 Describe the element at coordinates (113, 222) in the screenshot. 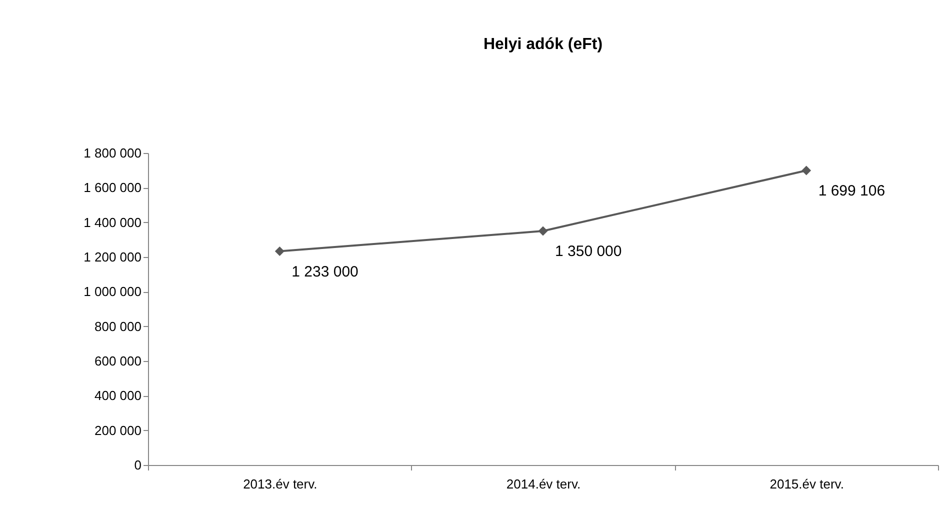

I see `y-tick-label: 1 400 000` at that location.